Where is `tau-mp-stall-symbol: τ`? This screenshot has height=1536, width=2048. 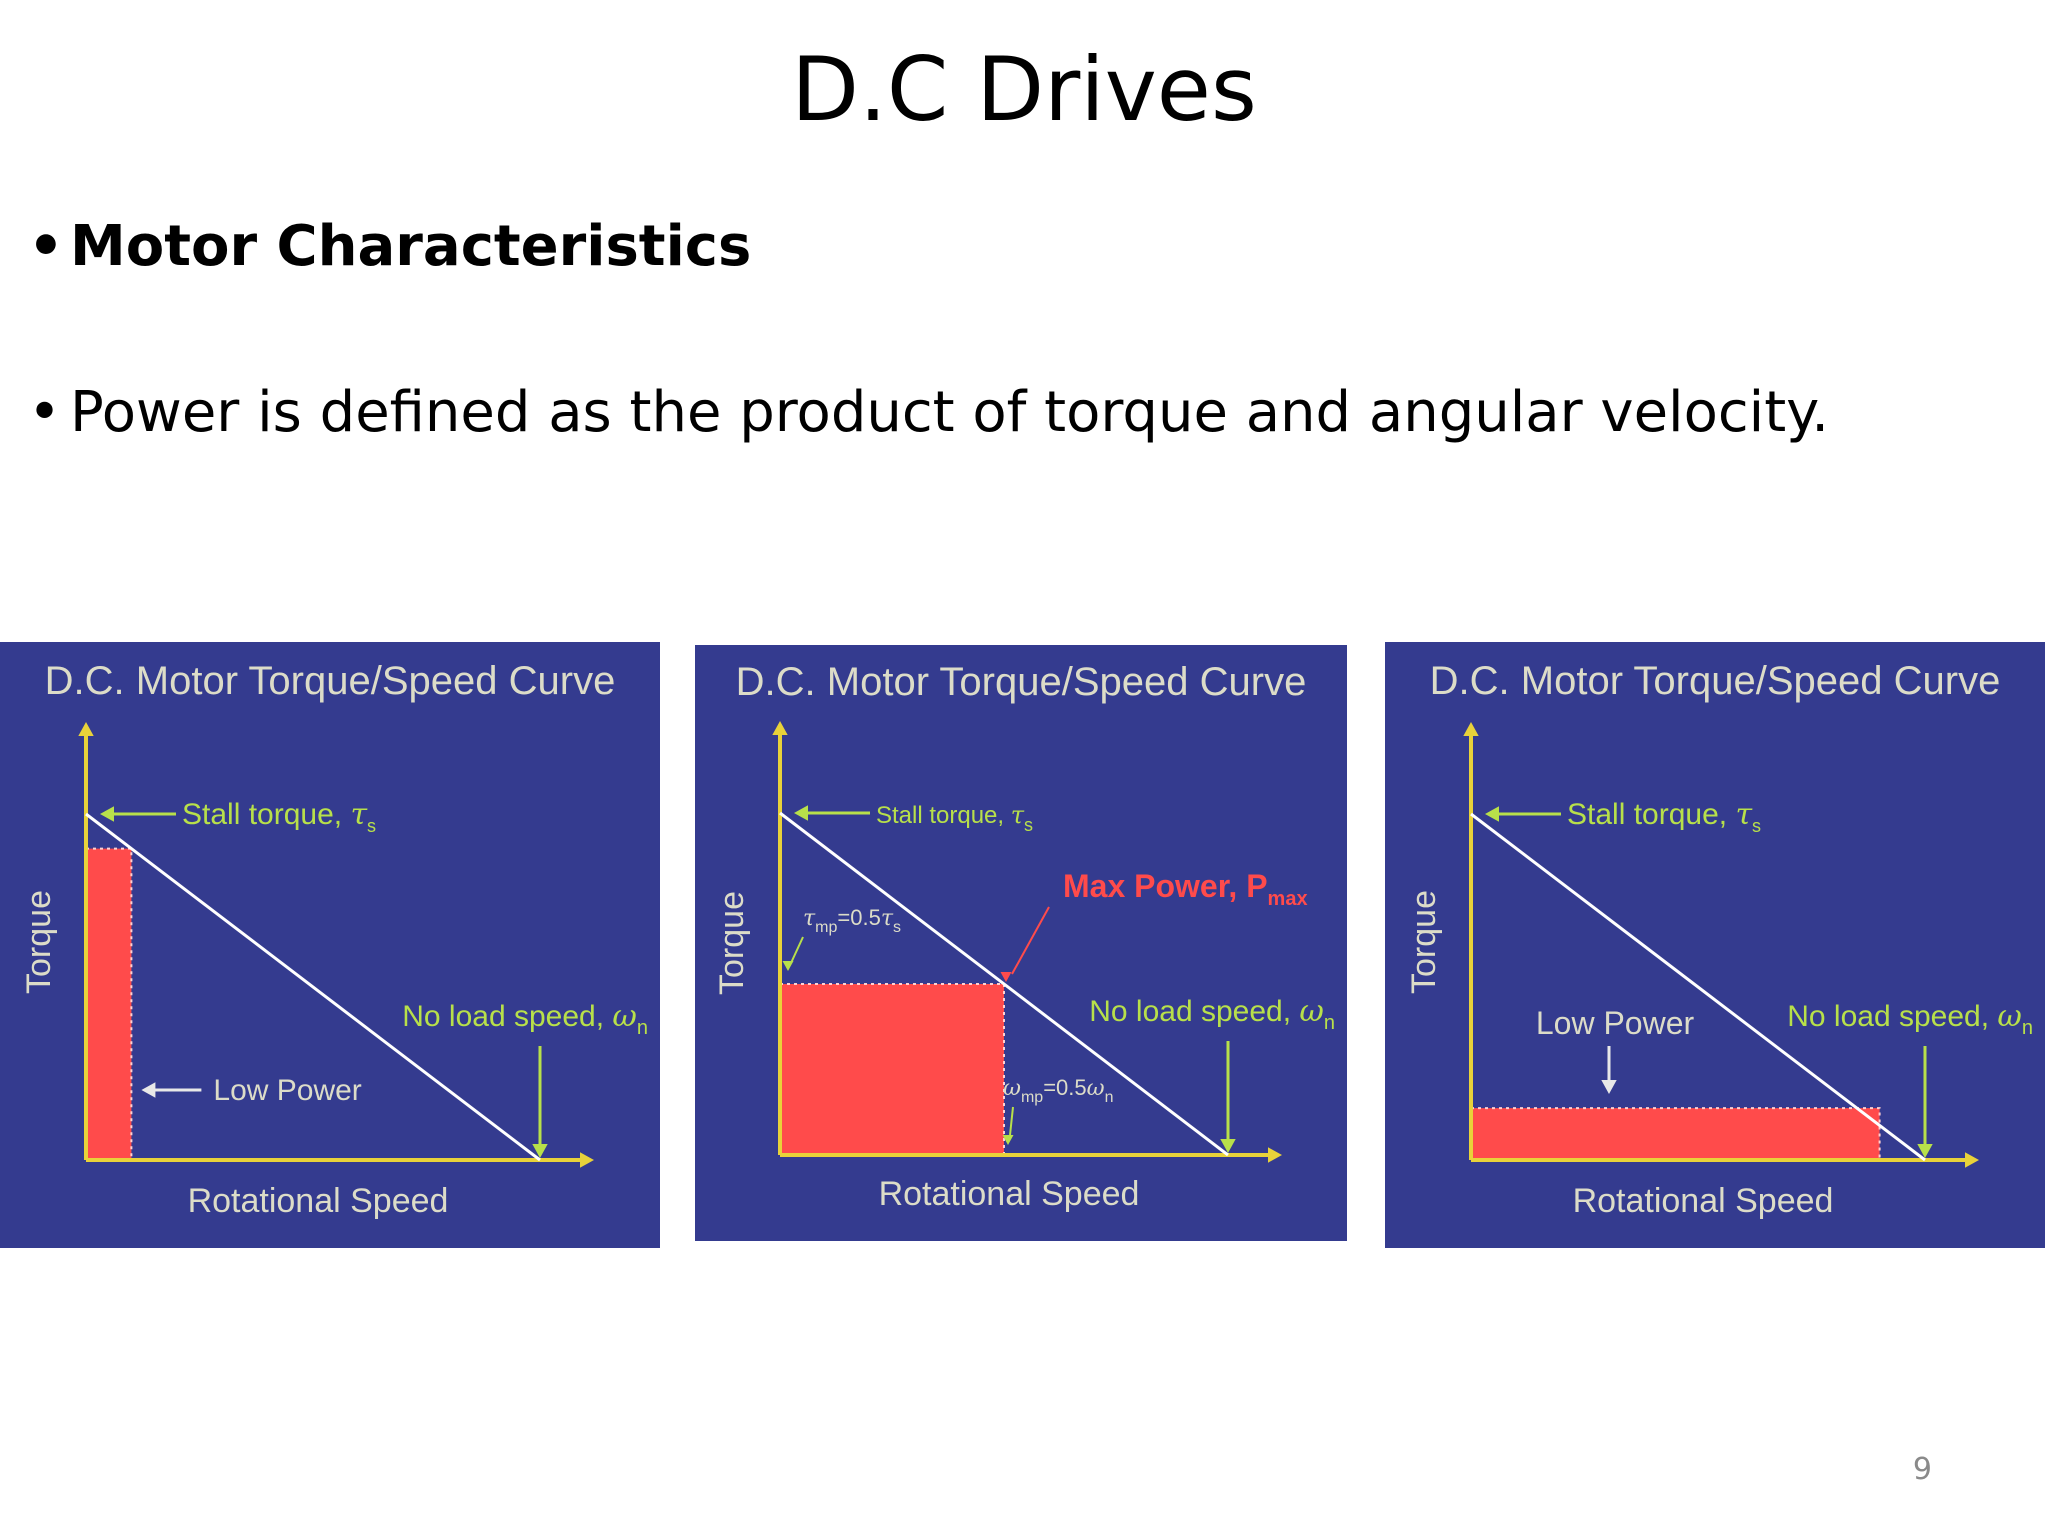 tau-mp-stall-symbol: τ is located at coordinates (887, 918).